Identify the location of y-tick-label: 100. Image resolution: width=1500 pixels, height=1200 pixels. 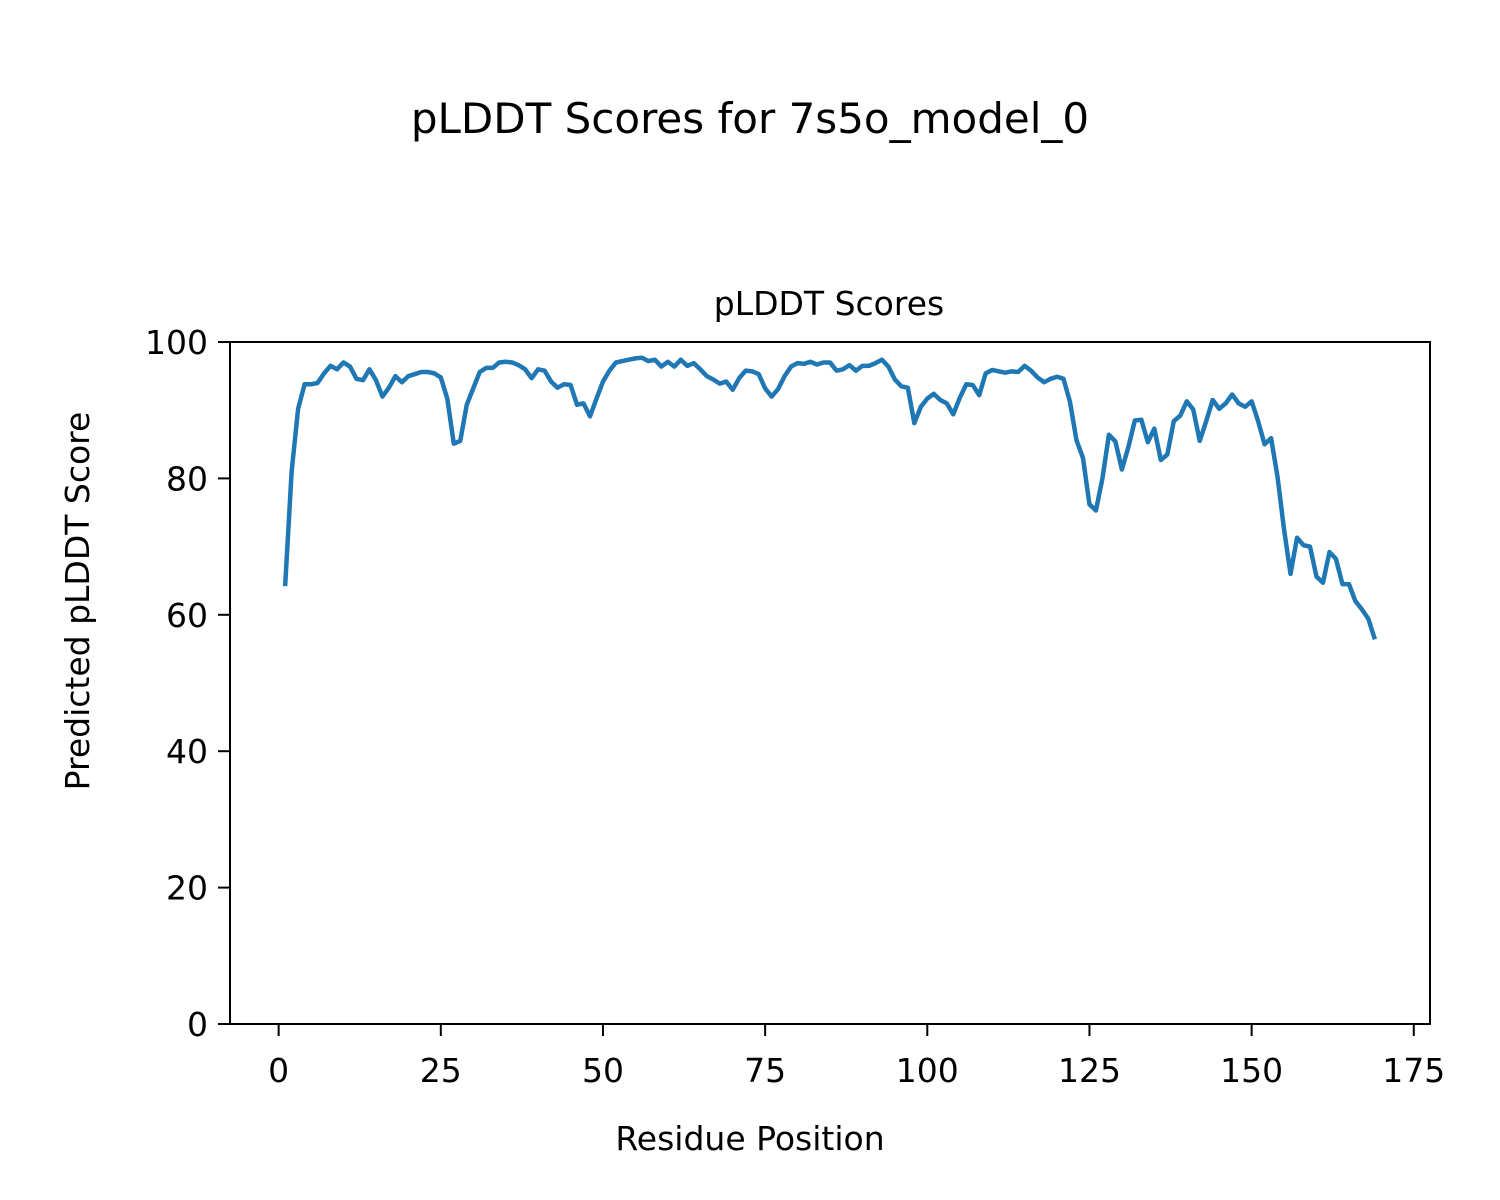
(176, 342).